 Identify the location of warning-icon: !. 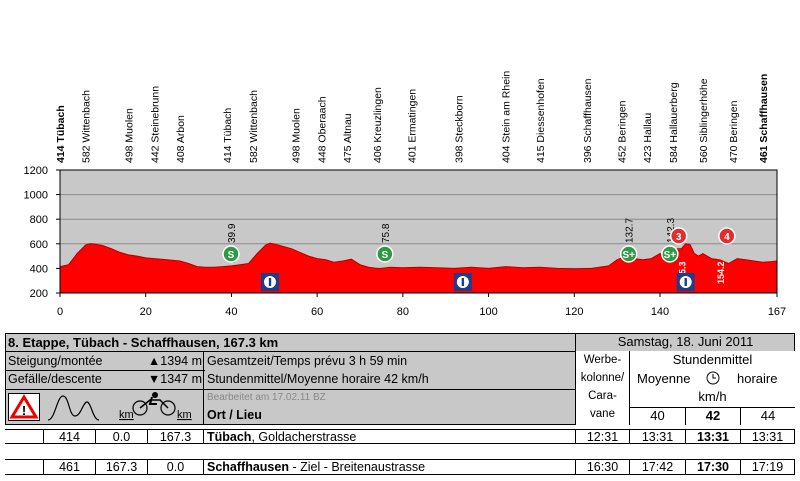
(24, 407).